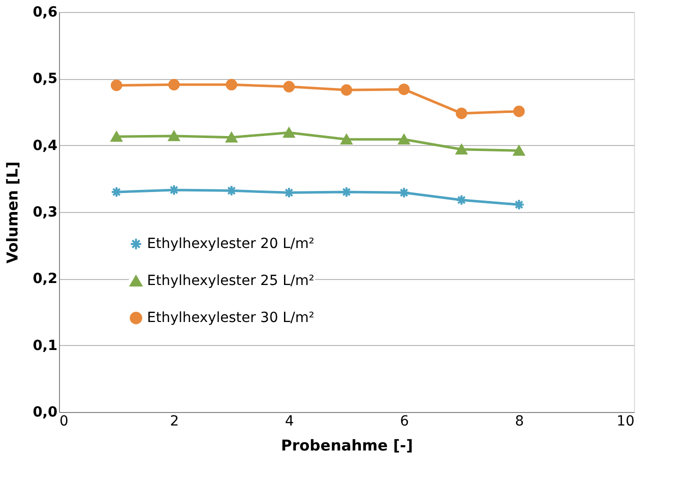 This screenshot has height=490, width=695. Describe the element at coordinates (519, 422) in the screenshot. I see `x-tick-label: 8` at that location.